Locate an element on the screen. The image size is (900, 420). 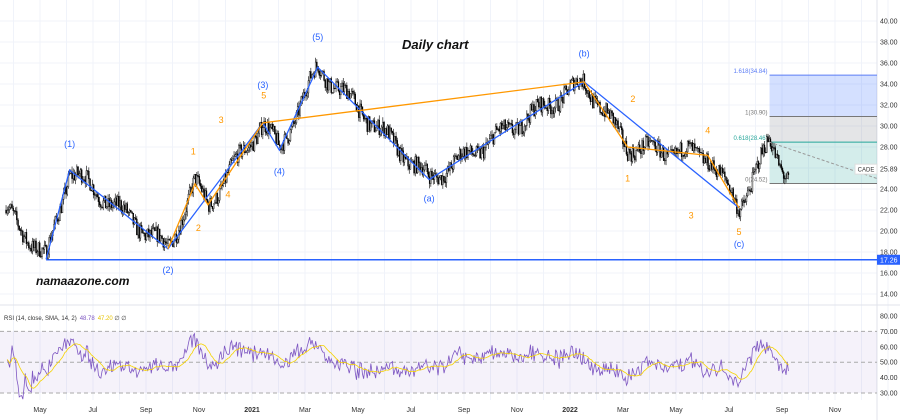
rsi-tick-label: 40.00 is located at coordinates (889, 378).